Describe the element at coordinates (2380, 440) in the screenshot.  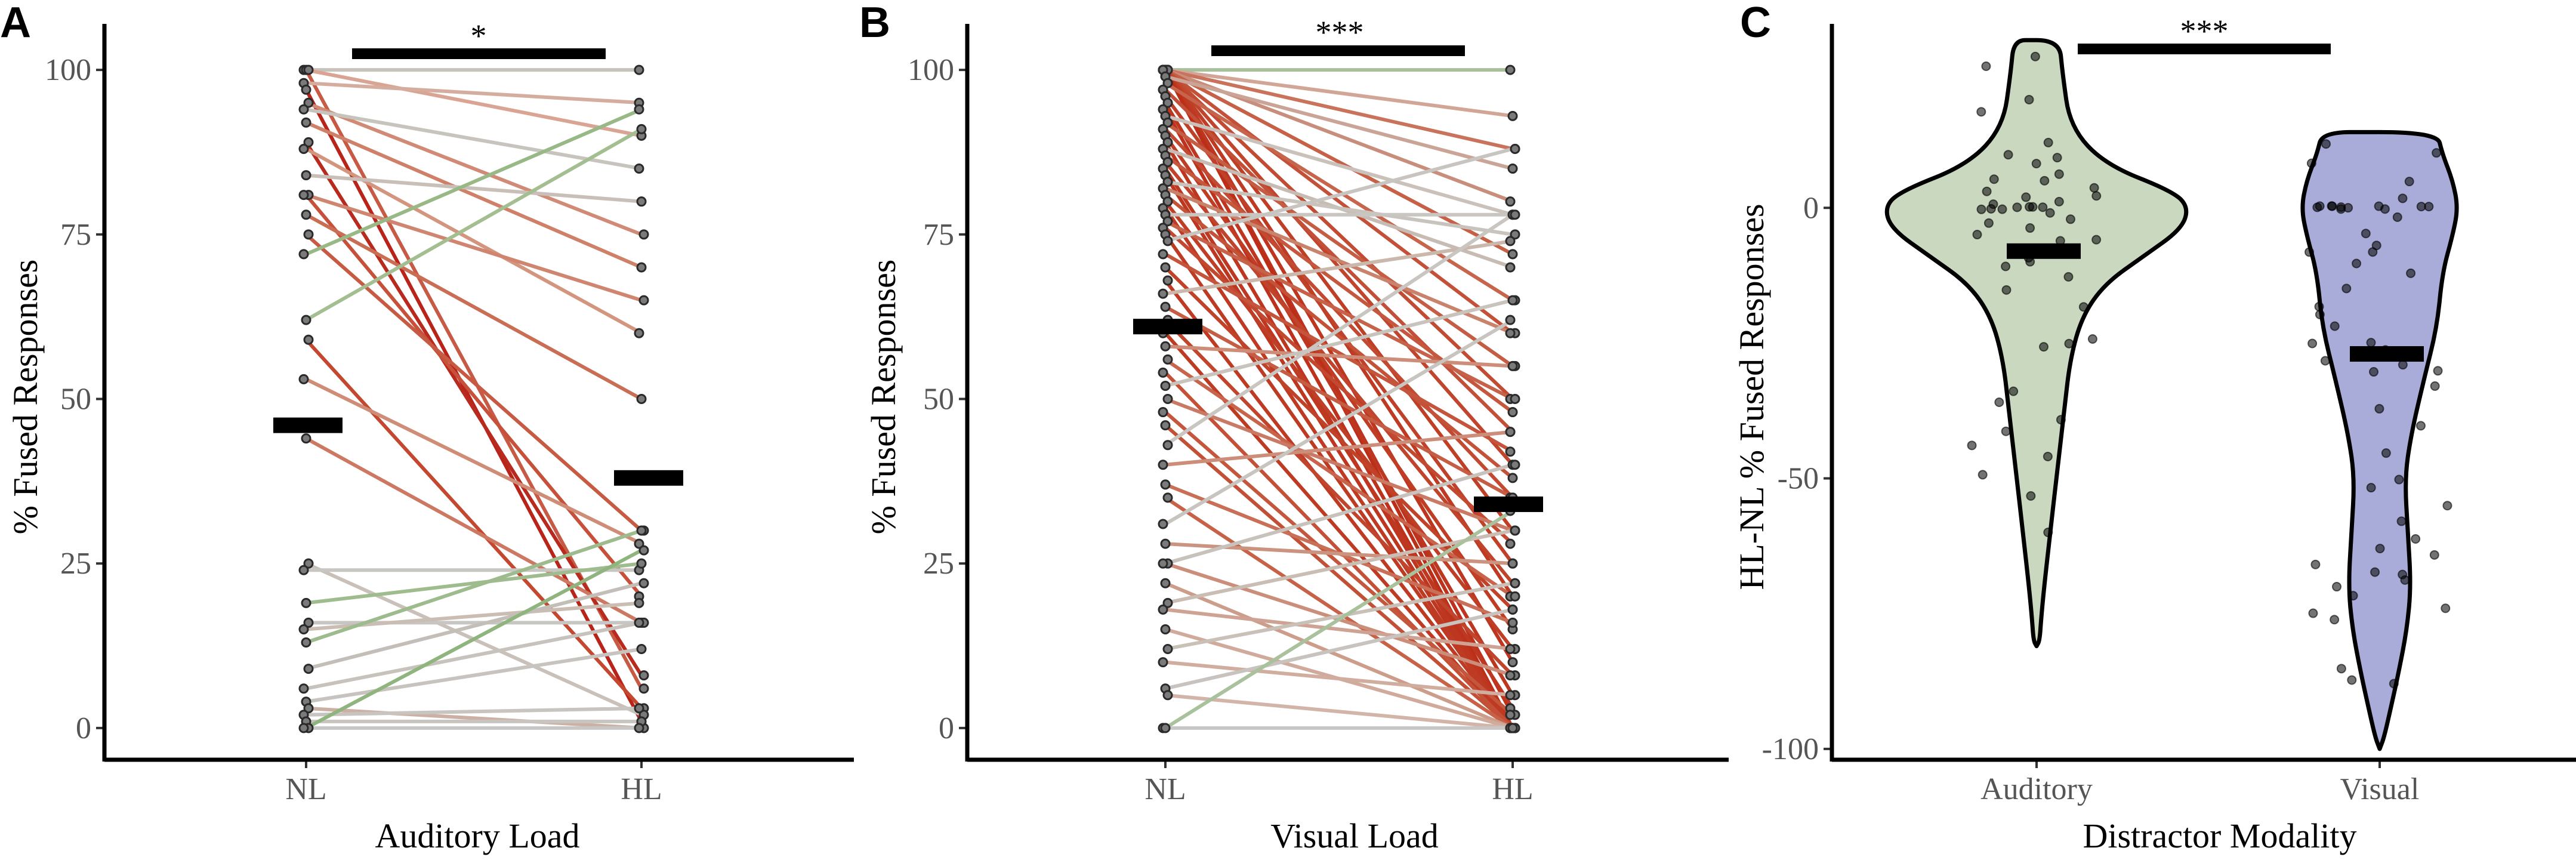
I see `violin-visual` at that location.